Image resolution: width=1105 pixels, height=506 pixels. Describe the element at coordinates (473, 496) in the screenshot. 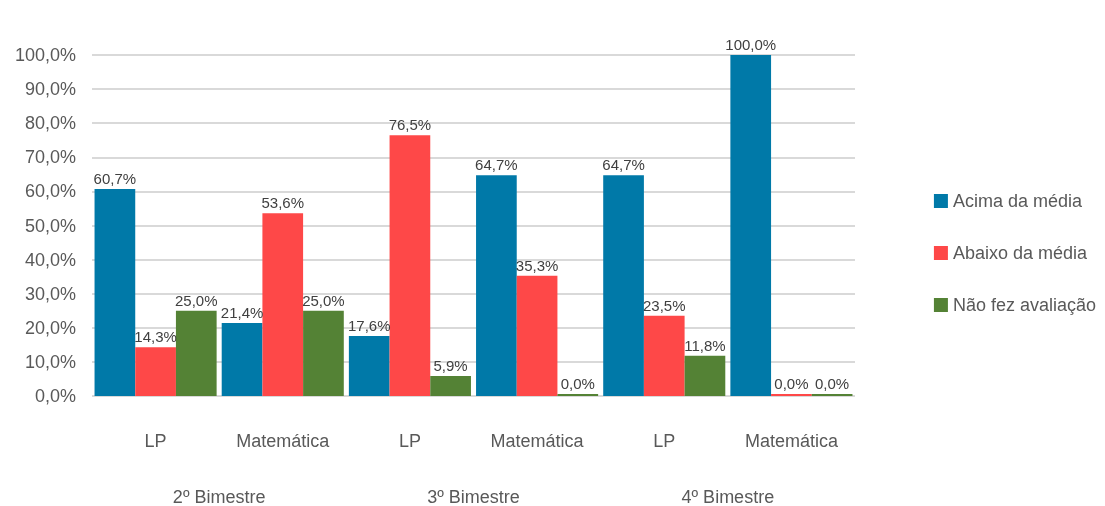

I see `text: 3º Bimestre` at that location.